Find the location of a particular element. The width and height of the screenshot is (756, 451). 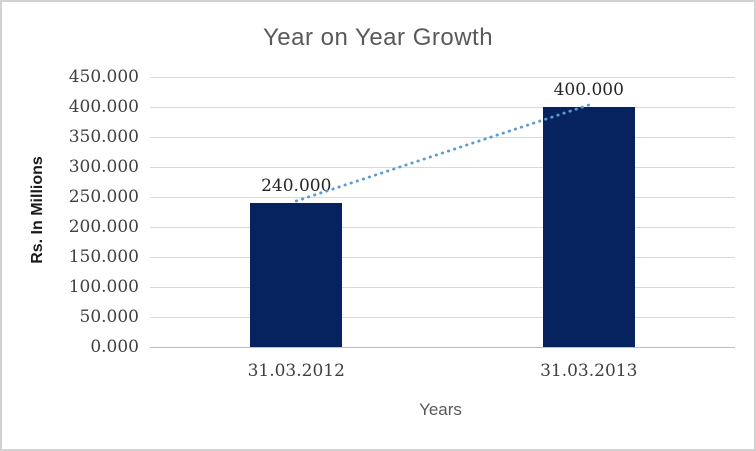

chart-title: Year on Year Growth is located at coordinates (378, 37).